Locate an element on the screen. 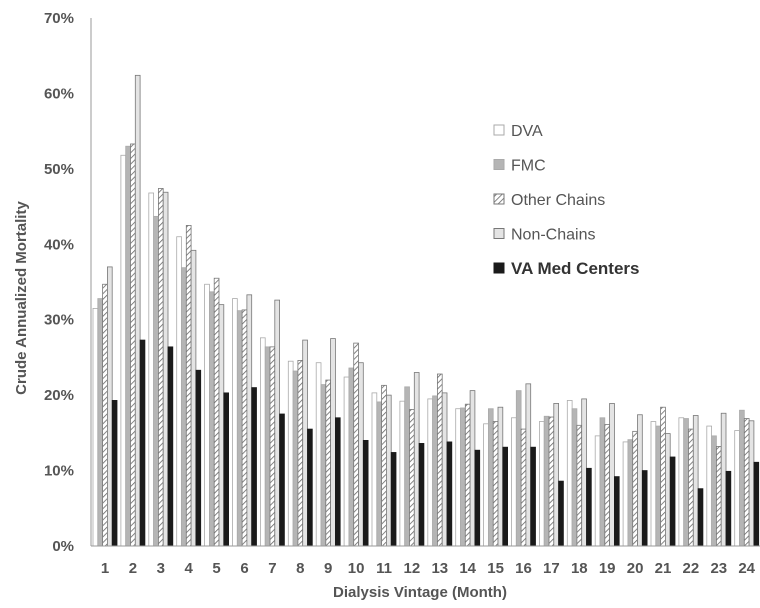  x-tick-label: 22 is located at coordinates (691, 568).